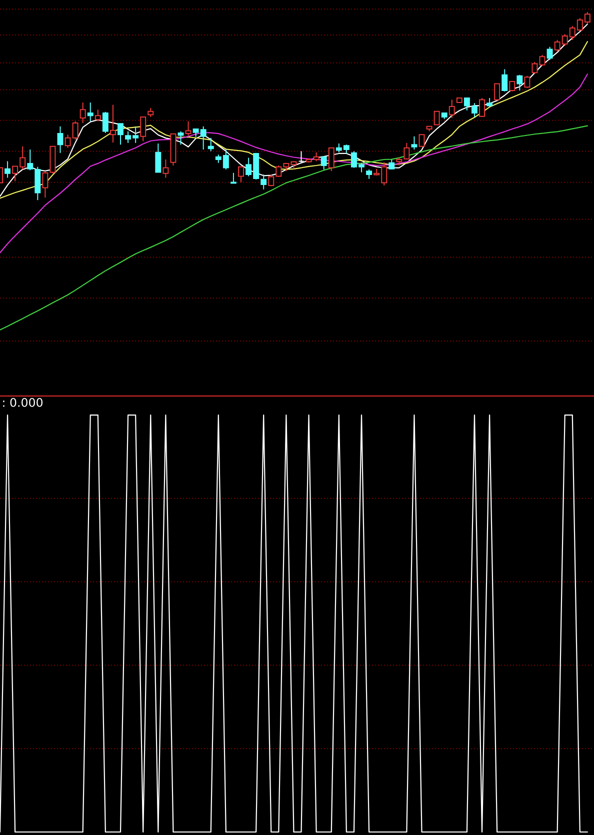  What do you see at coordinates (23, 402) in the screenshot?
I see `series-label: : 0.000` at bounding box center [23, 402].